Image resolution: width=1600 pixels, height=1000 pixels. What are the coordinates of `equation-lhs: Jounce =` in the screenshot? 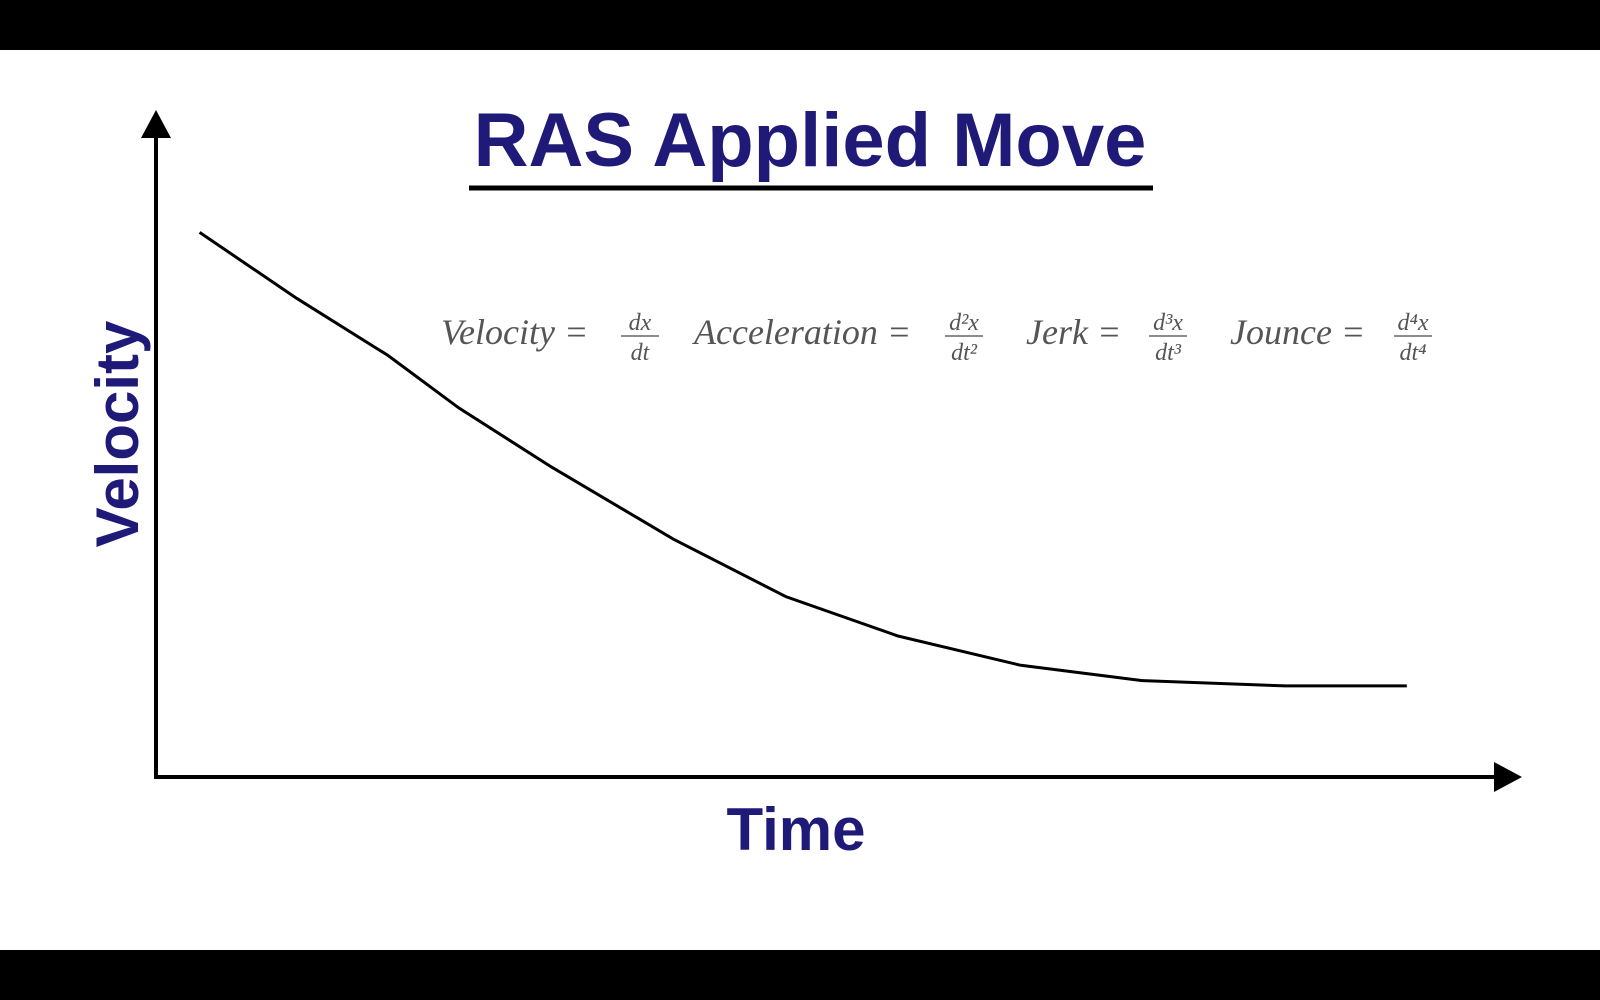 It's located at (1297, 332).